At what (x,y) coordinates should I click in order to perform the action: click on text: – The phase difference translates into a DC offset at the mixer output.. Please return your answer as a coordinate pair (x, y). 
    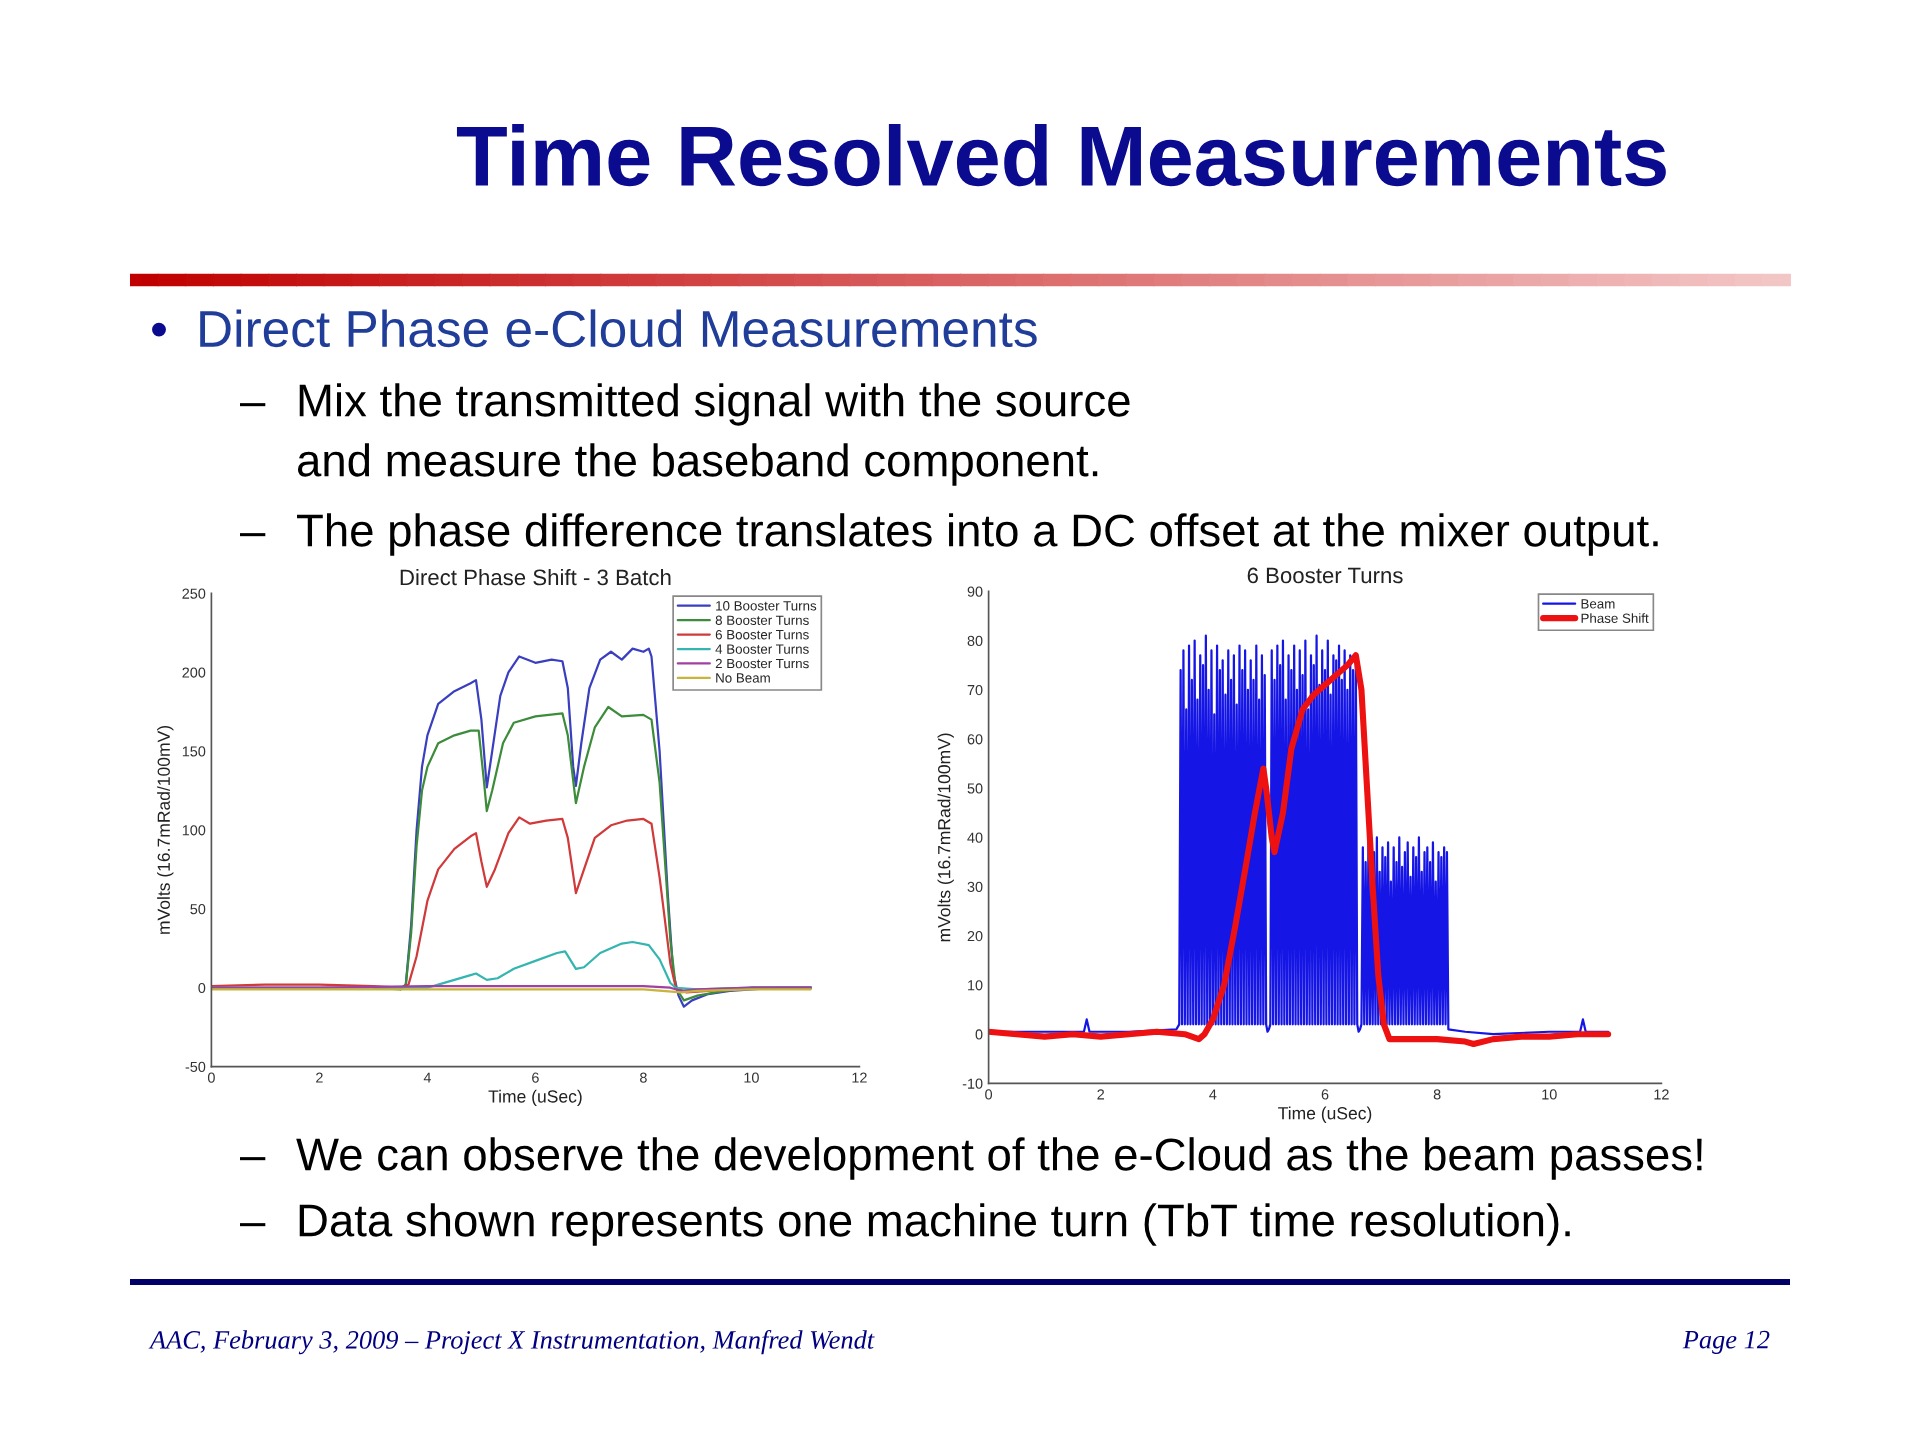
    Looking at the image, I should click on (949, 534).